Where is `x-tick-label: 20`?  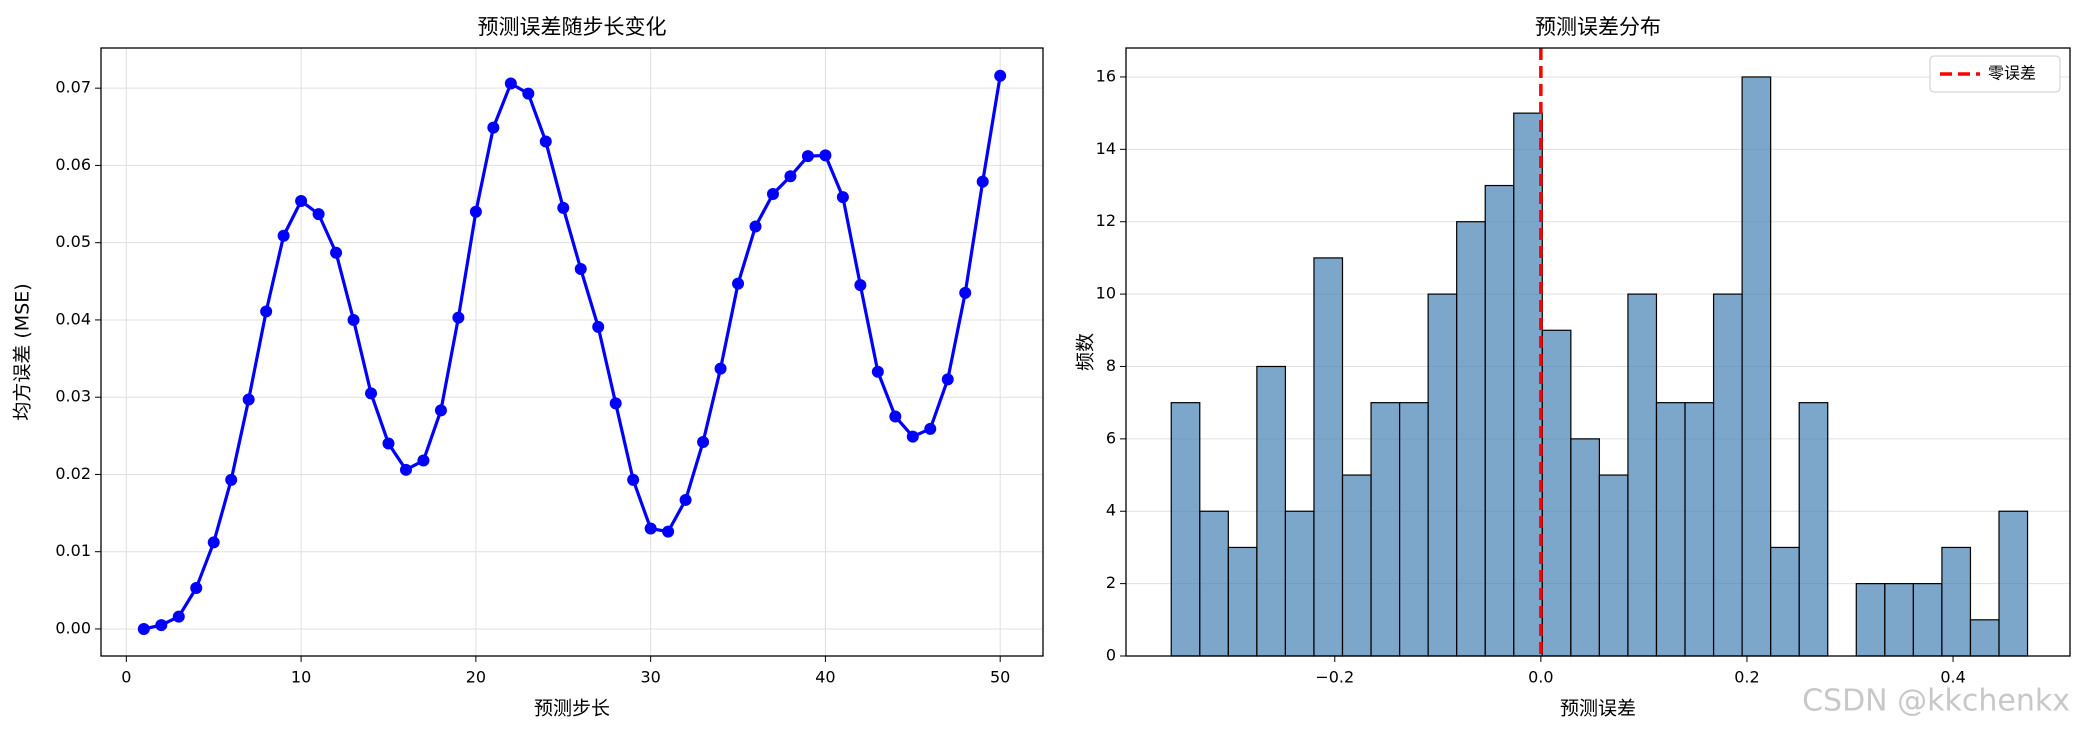
x-tick-label: 20 is located at coordinates (476, 677).